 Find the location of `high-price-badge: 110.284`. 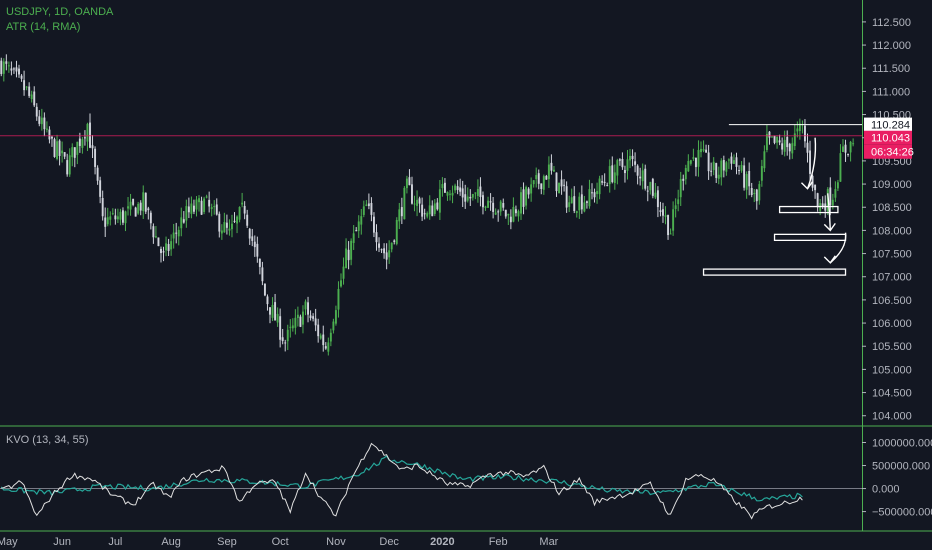

high-price-badge: 110.284 is located at coordinates (888, 124).